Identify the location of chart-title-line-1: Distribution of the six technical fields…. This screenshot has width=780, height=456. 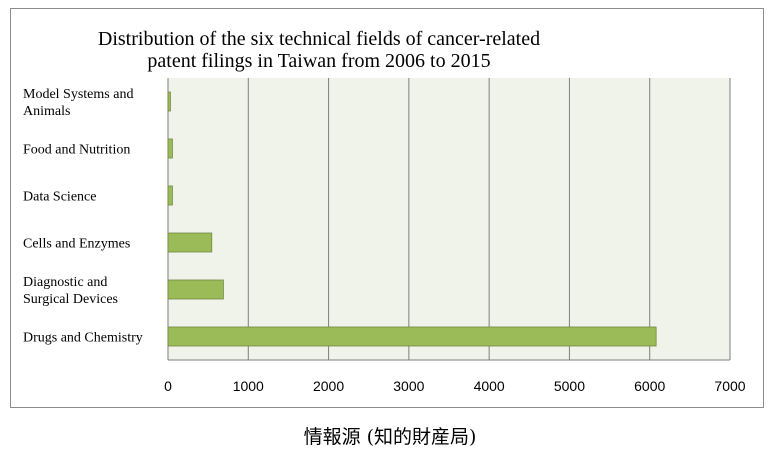
(319, 39).